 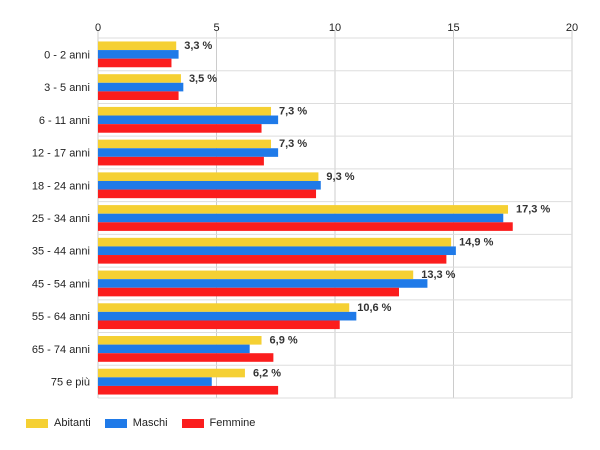 What do you see at coordinates (61, 350) in the screenshot?
I see `category-label: 65 - 74 anni` at bounding box center [61, 350].